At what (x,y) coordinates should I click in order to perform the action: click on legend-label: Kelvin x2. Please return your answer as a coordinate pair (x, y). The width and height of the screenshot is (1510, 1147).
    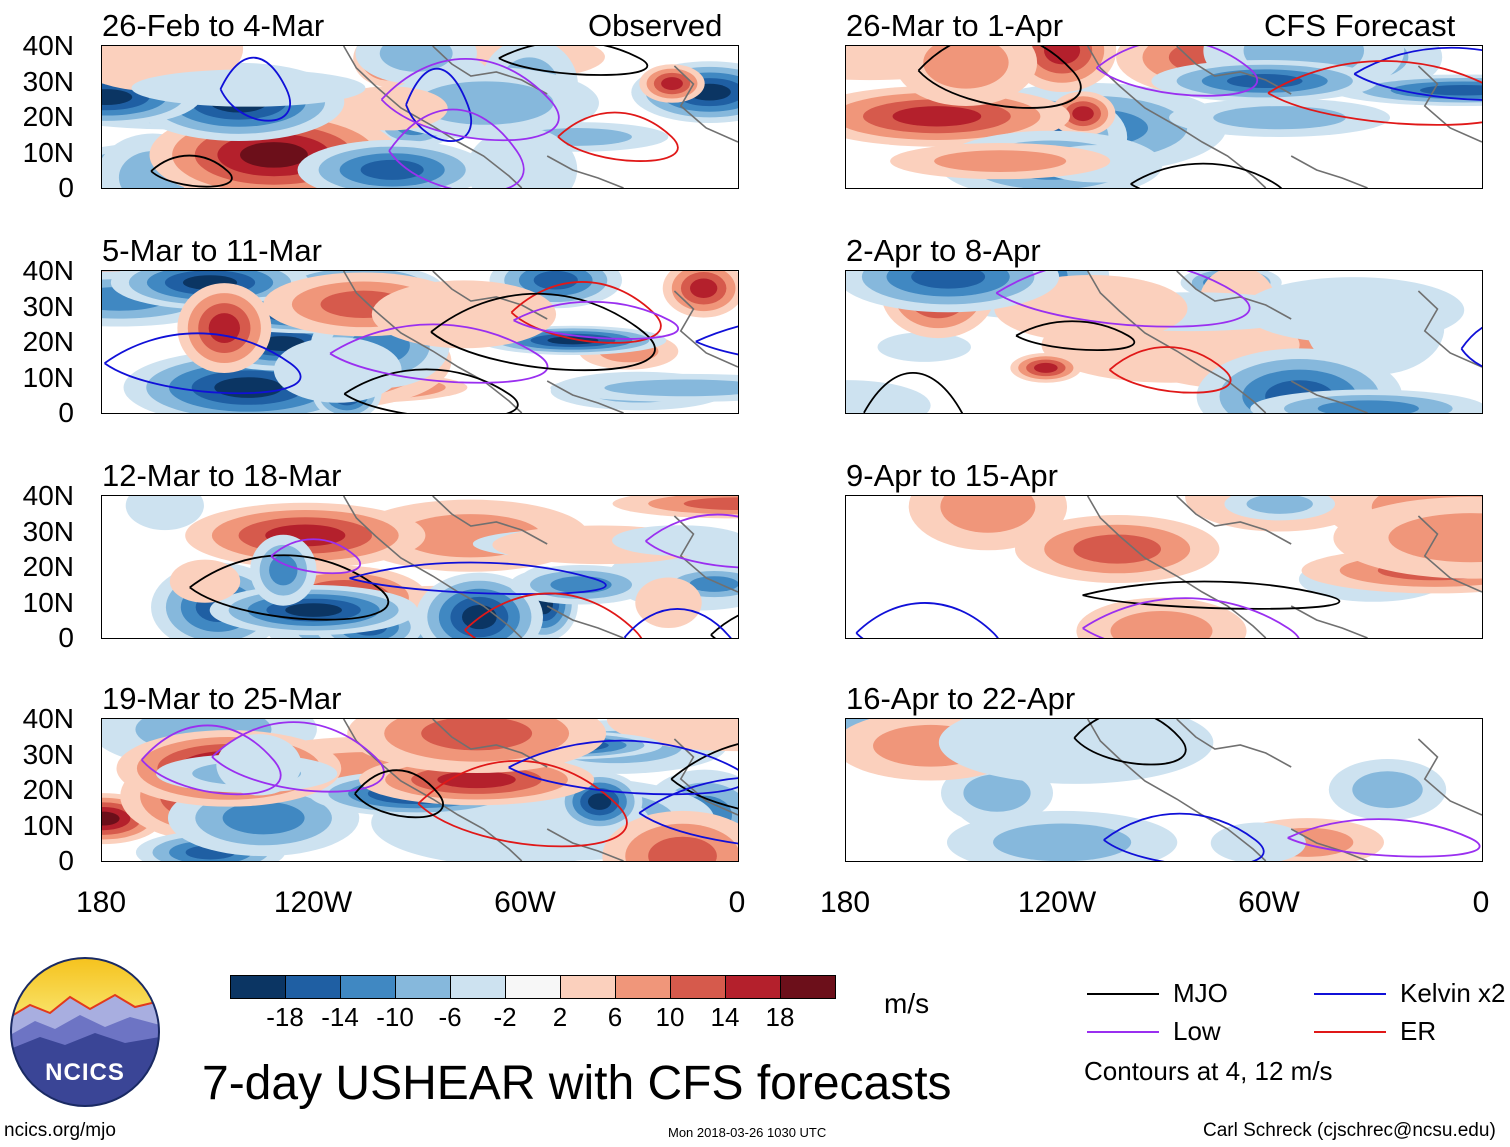
    Looking at the image, I should click on (1453, 993).